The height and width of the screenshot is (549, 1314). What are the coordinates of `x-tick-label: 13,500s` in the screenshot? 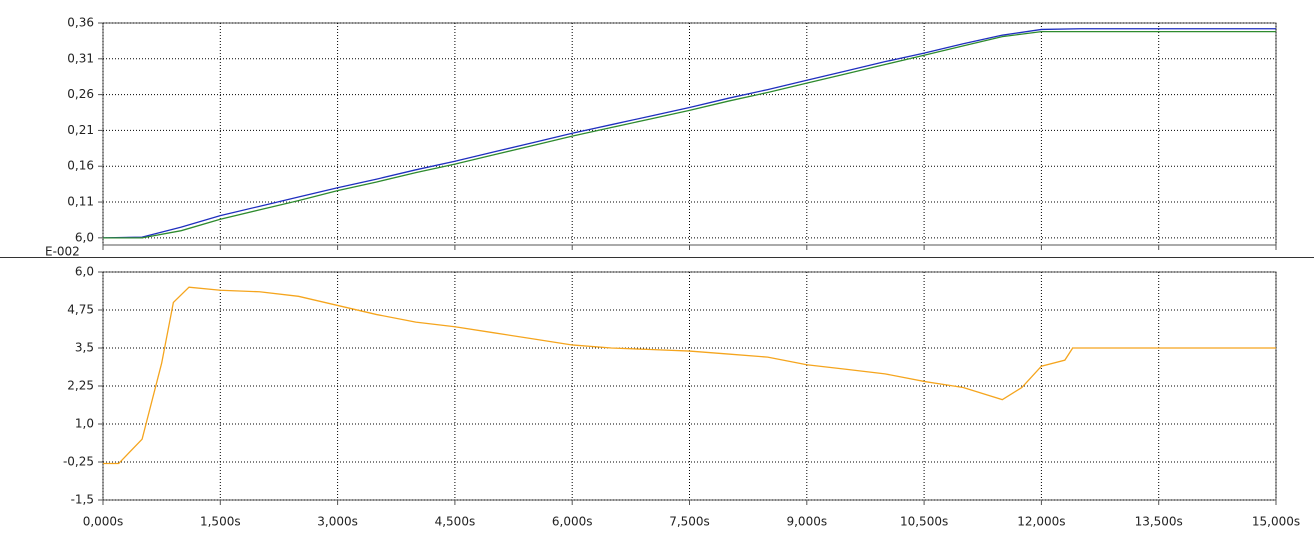 It's located at (1159, 522).